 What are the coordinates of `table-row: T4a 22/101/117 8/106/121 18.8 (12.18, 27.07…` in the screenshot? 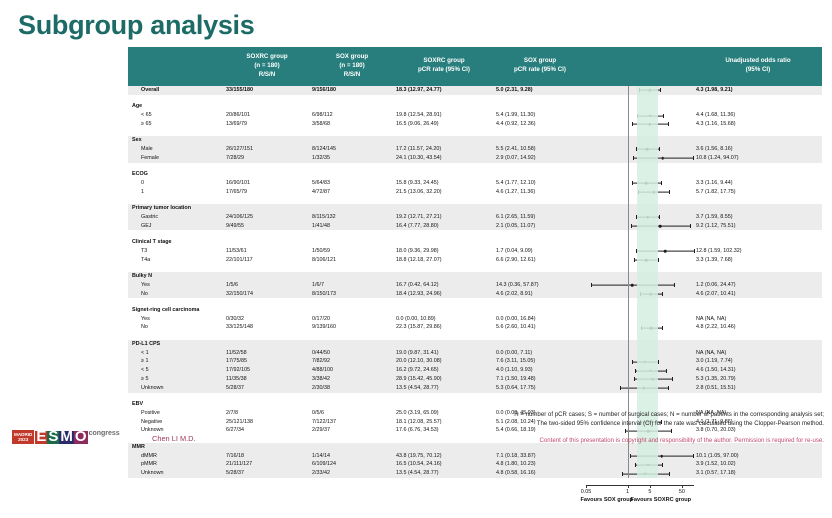 It's located at (475, 260).